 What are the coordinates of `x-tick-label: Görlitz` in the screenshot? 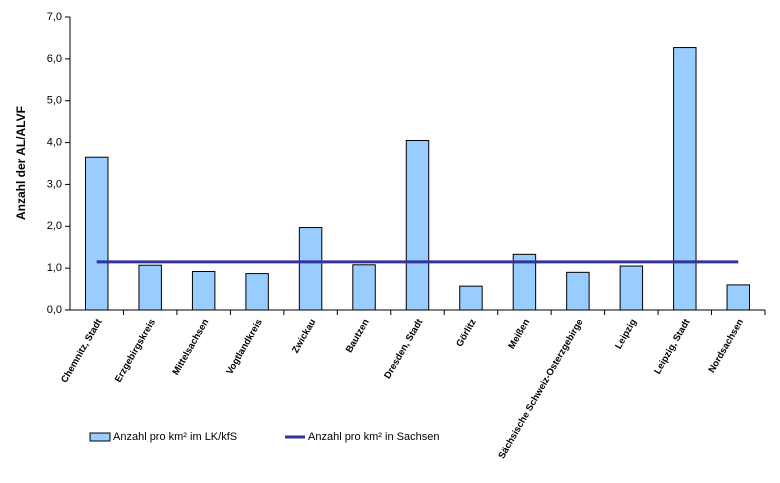 It's located at (466, 333).